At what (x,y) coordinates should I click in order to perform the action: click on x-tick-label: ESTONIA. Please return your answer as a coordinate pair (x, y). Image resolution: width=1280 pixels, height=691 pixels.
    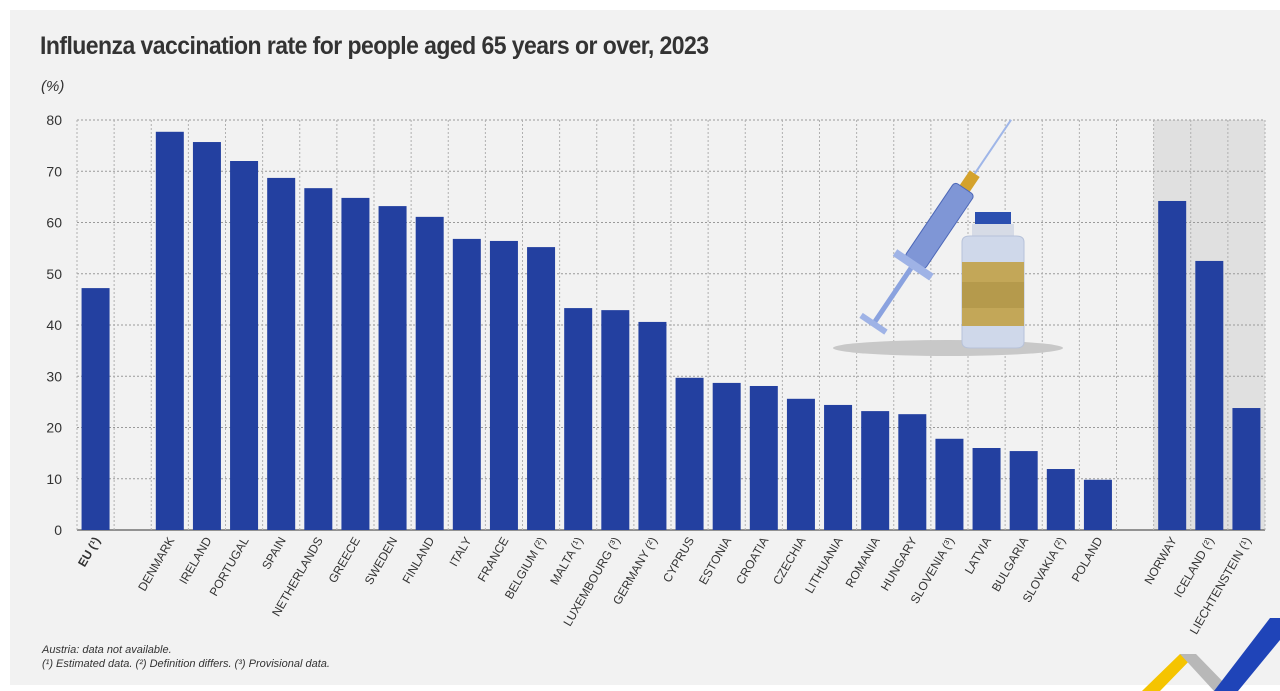
    Looking at the image, I should click on (715, 561).